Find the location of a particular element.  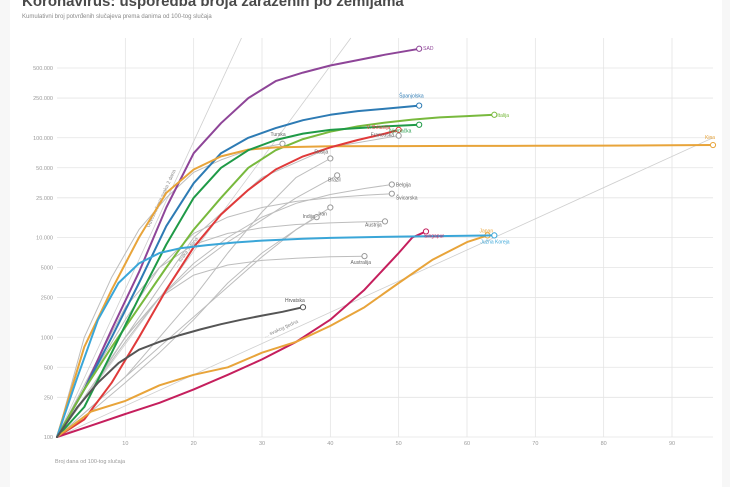

series-line is located at coordinates (180, 372).